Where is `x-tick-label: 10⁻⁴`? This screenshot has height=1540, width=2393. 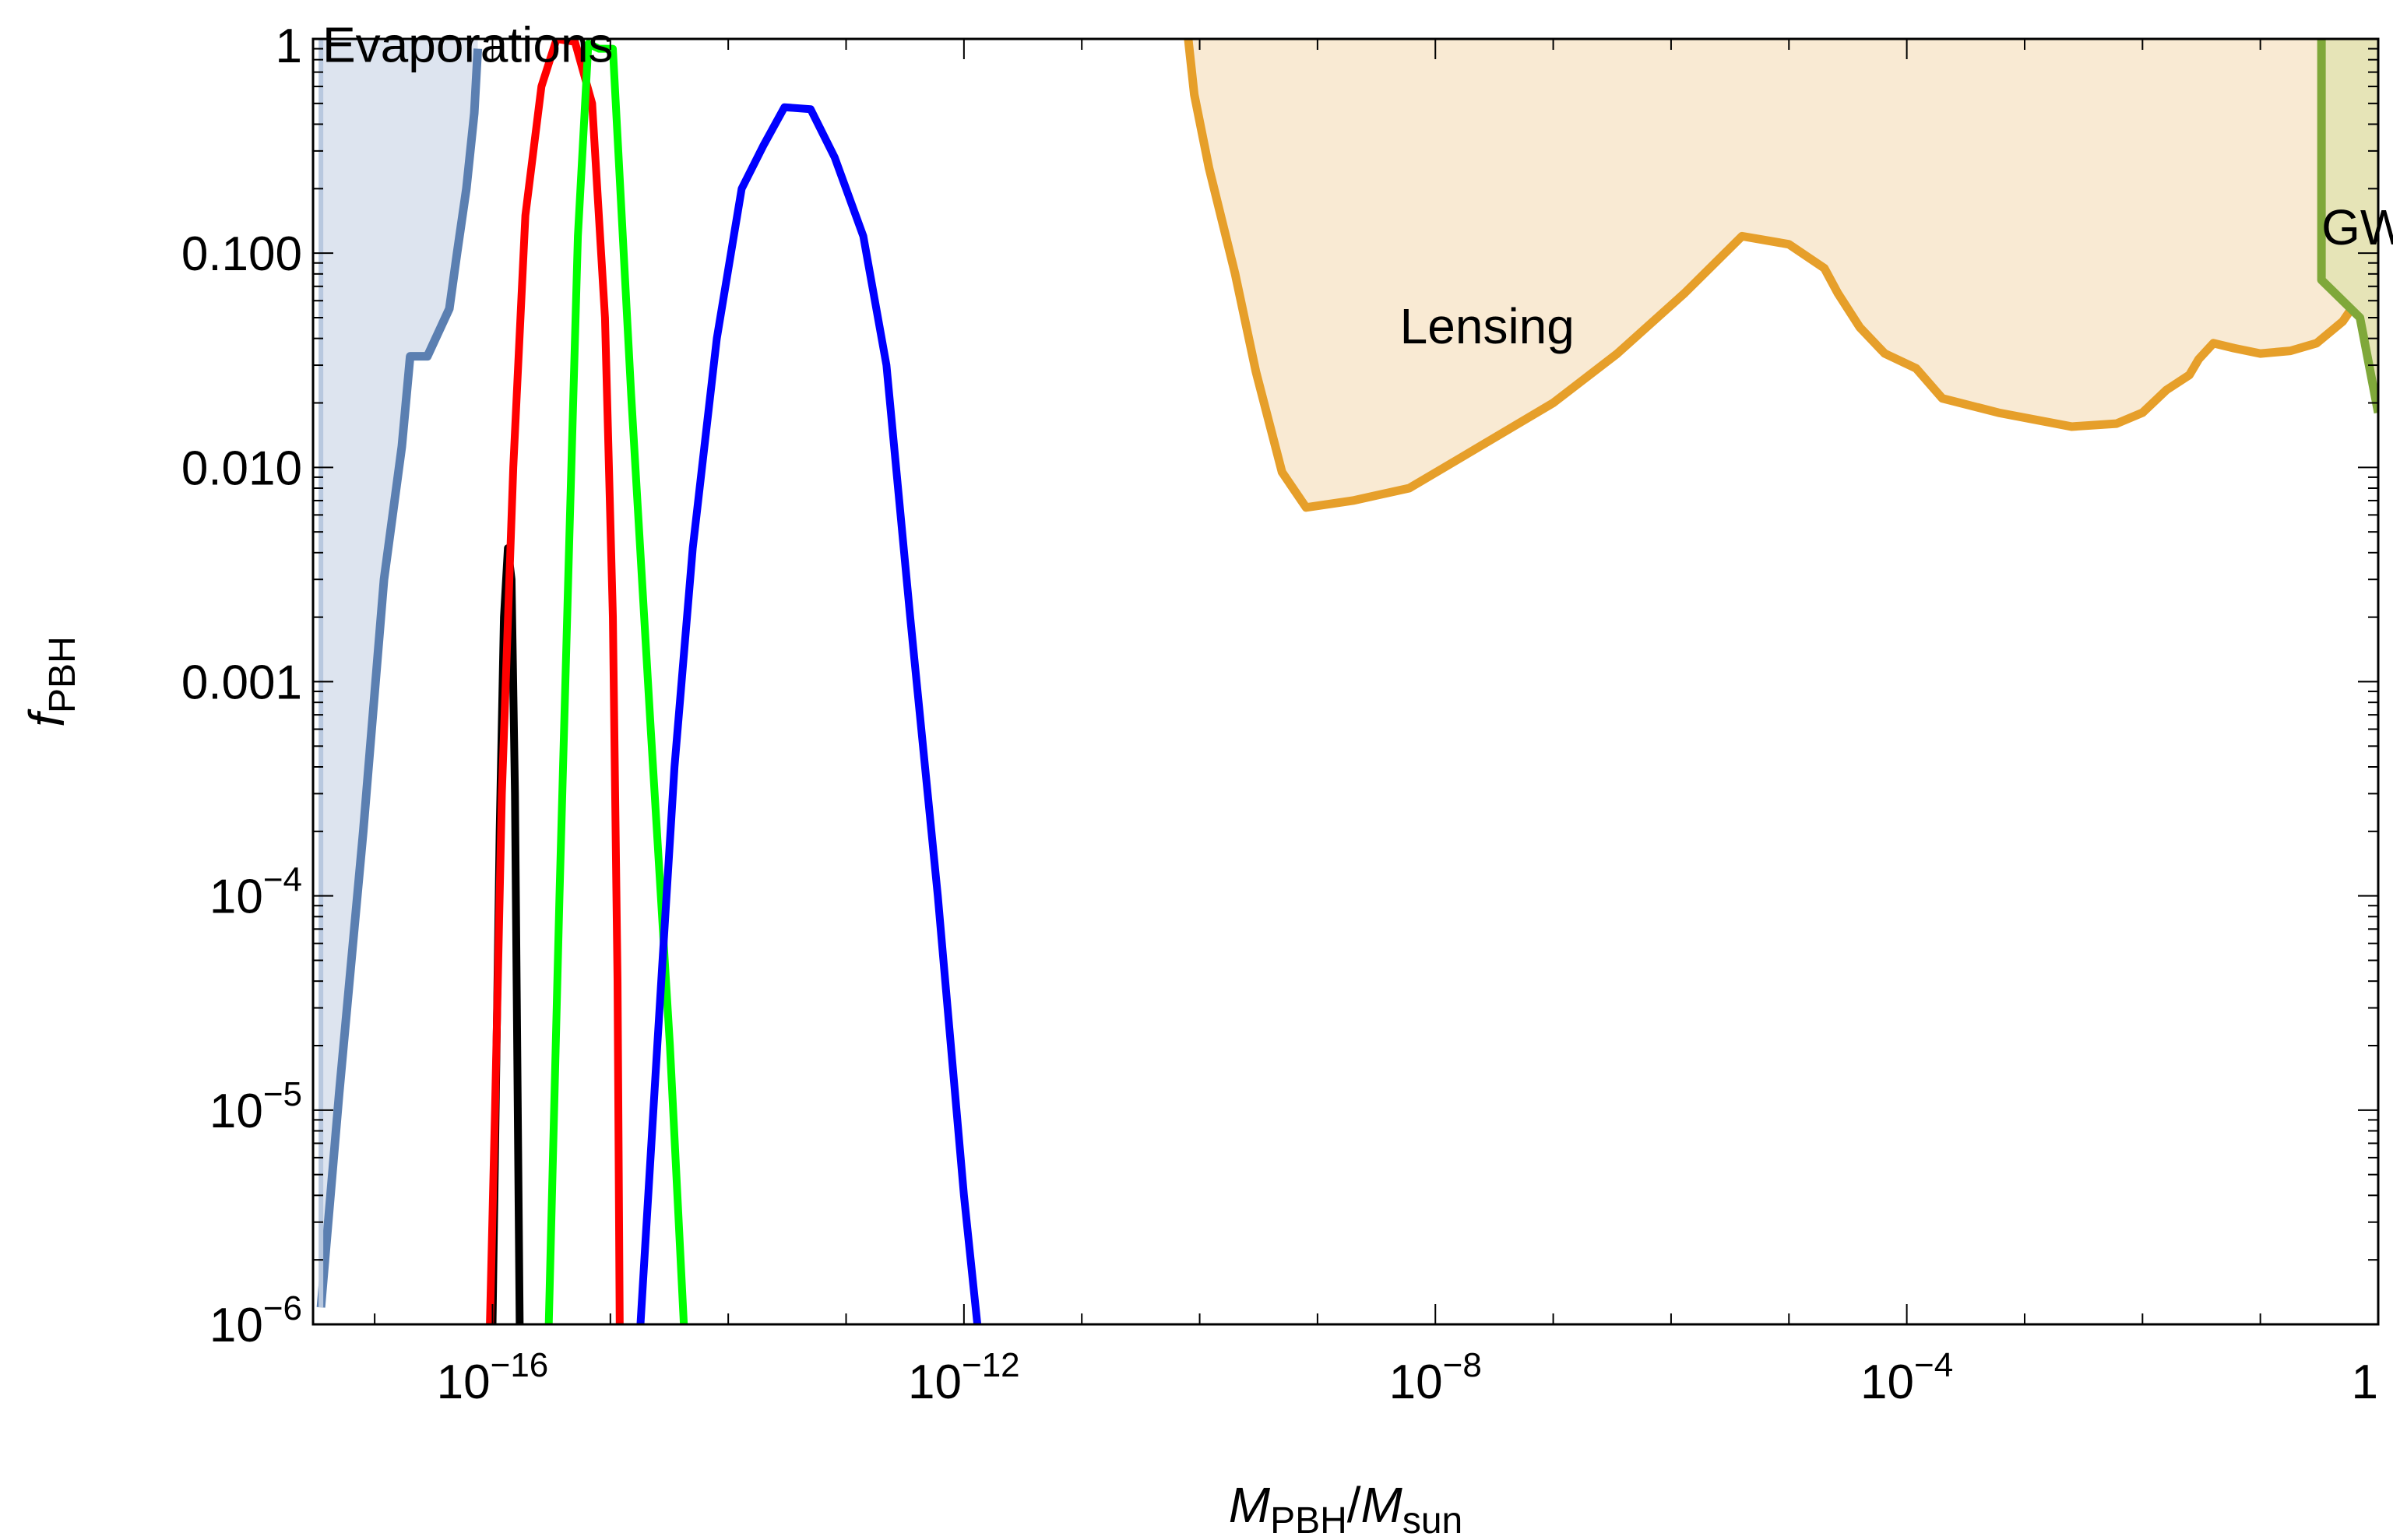 x-tick-label: 10⁻⁴ is located at coordinates (1906, 1377).